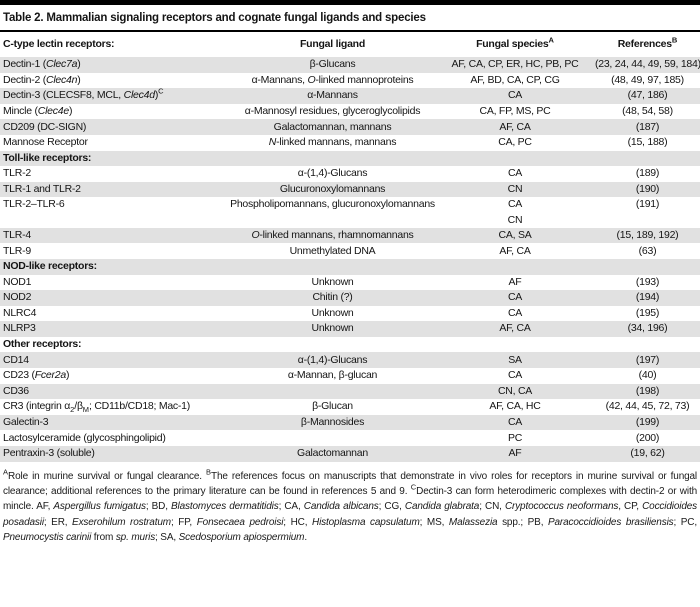  Describe the element at coordinates (647, 297) in the screenshot. I see `refs-cell: (194)` at that location.